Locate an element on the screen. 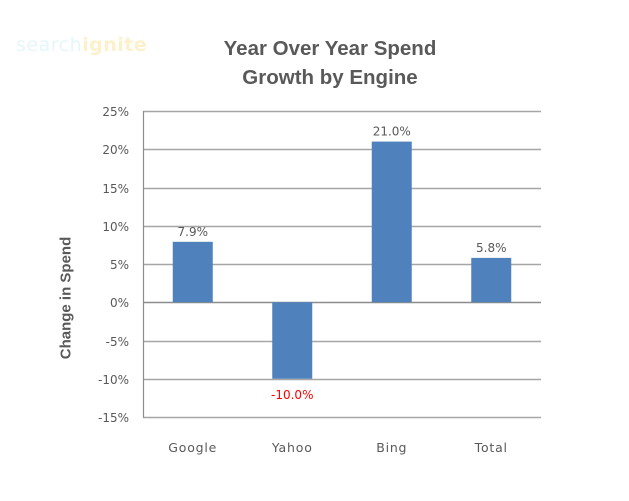 This screenshot has width=629, height=501. y-tick-label: -5% is located at coordinates (117, 342).